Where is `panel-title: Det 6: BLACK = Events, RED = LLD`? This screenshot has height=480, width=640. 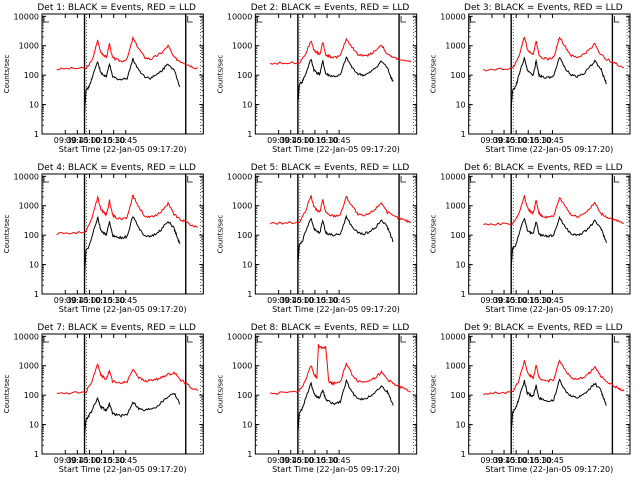 panel-title: Det 6: BLACK = Events, RED = LLD is located at coordinates (543, 168).